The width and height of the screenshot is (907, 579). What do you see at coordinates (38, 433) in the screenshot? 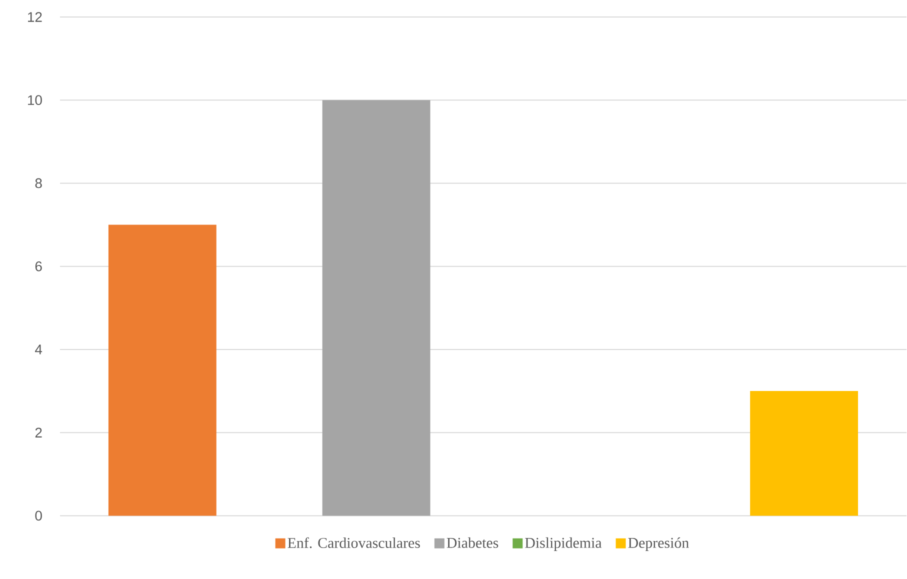
I see `y-tick-label: 2` at bounding box center [38, 433].